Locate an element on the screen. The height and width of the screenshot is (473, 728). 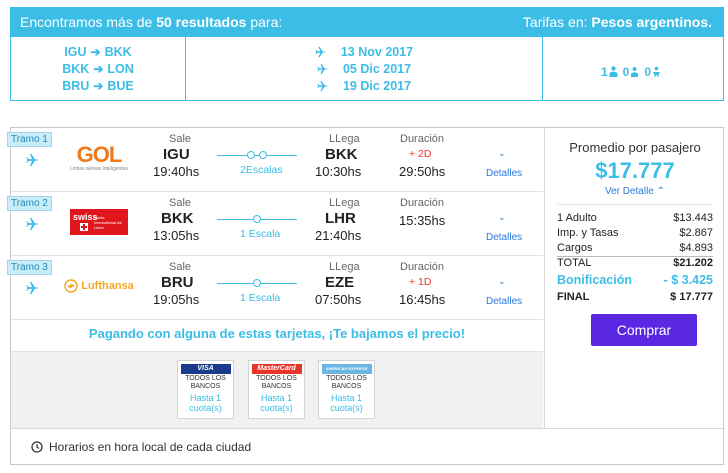
card-visa: VISA TODOS LOS BANCOS Hasta 1 cuota(s) is located at coordinates (205, 389).